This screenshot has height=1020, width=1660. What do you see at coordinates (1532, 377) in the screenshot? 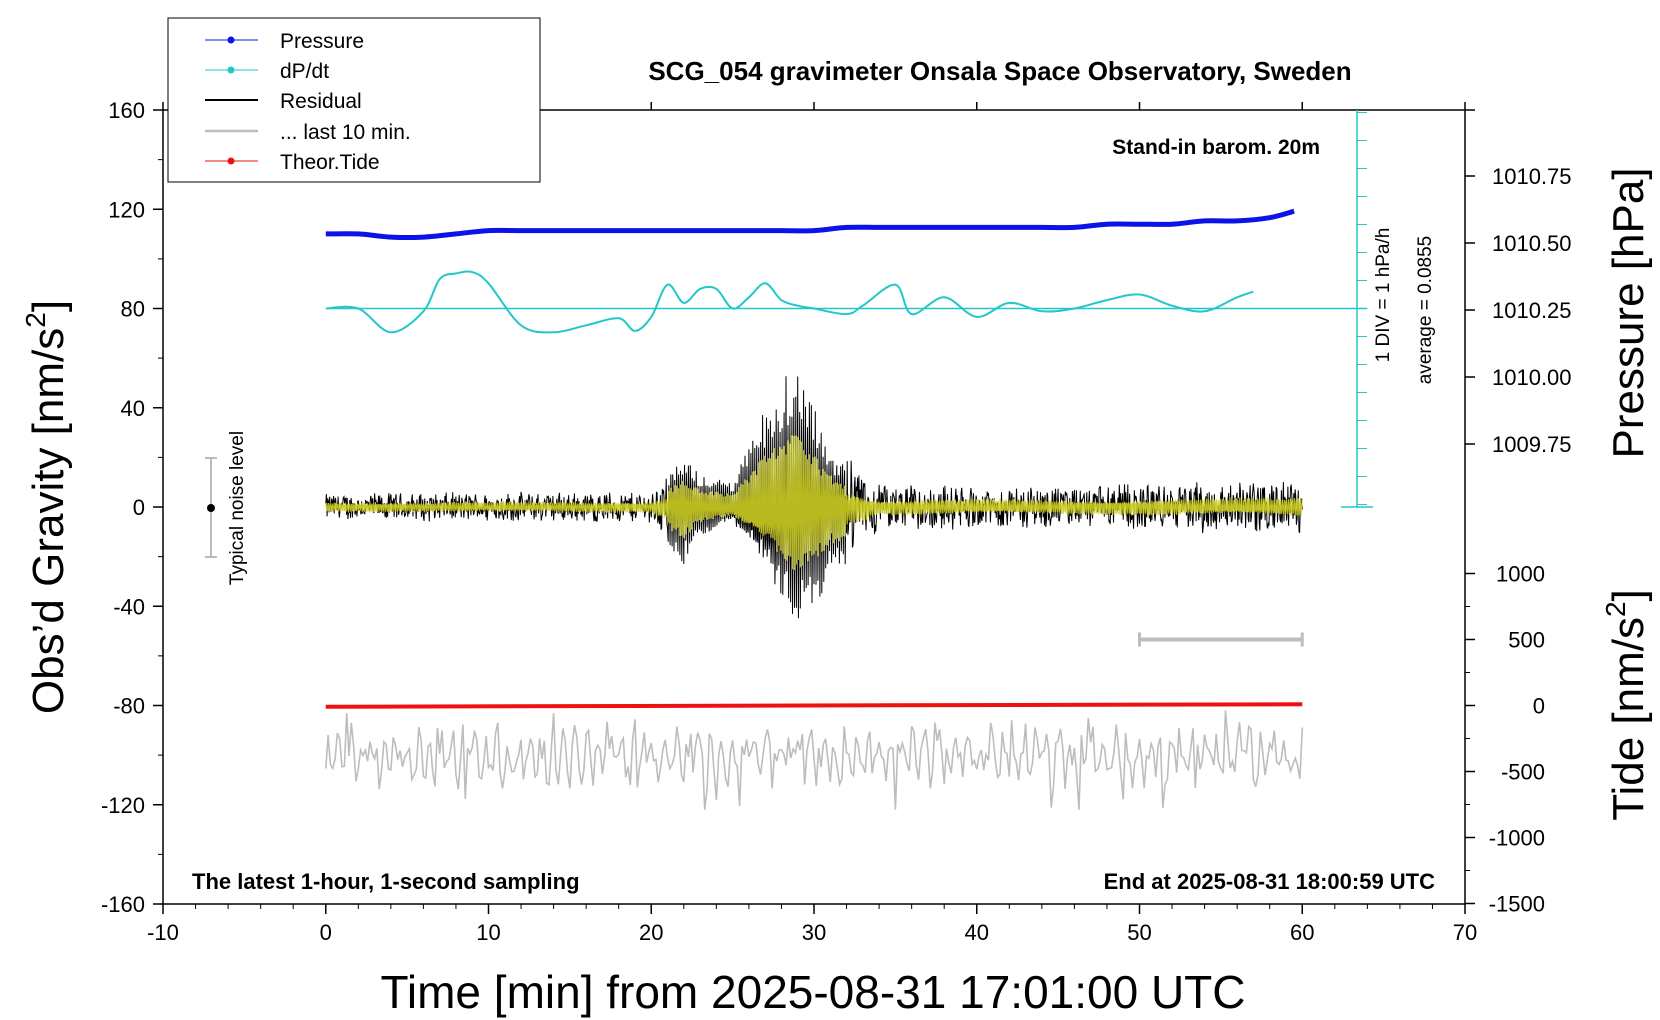
I see `pressure-tick-label: 1010.00` at bounding box center [1532, 377].